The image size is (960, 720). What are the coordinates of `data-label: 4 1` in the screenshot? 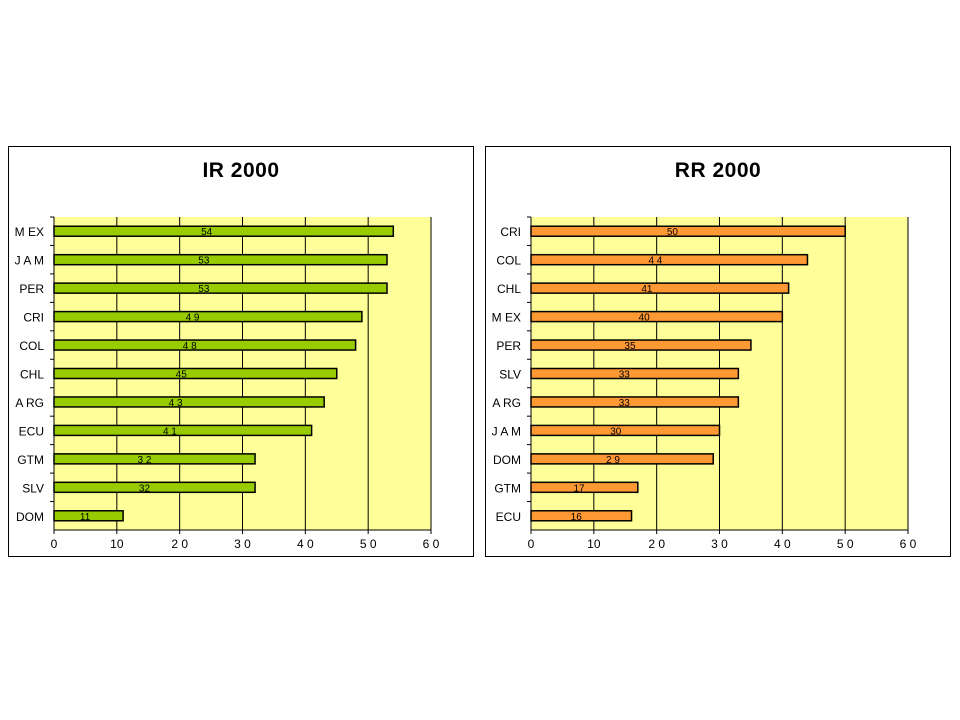 It's located at (170, 431).